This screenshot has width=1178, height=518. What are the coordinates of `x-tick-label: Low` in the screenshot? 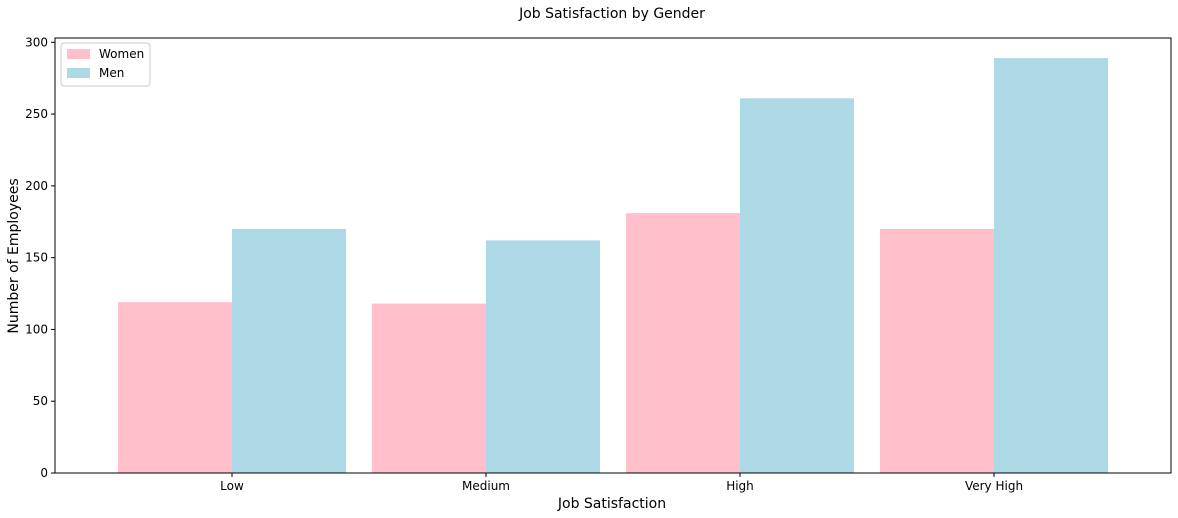 It's located at (232, 486).